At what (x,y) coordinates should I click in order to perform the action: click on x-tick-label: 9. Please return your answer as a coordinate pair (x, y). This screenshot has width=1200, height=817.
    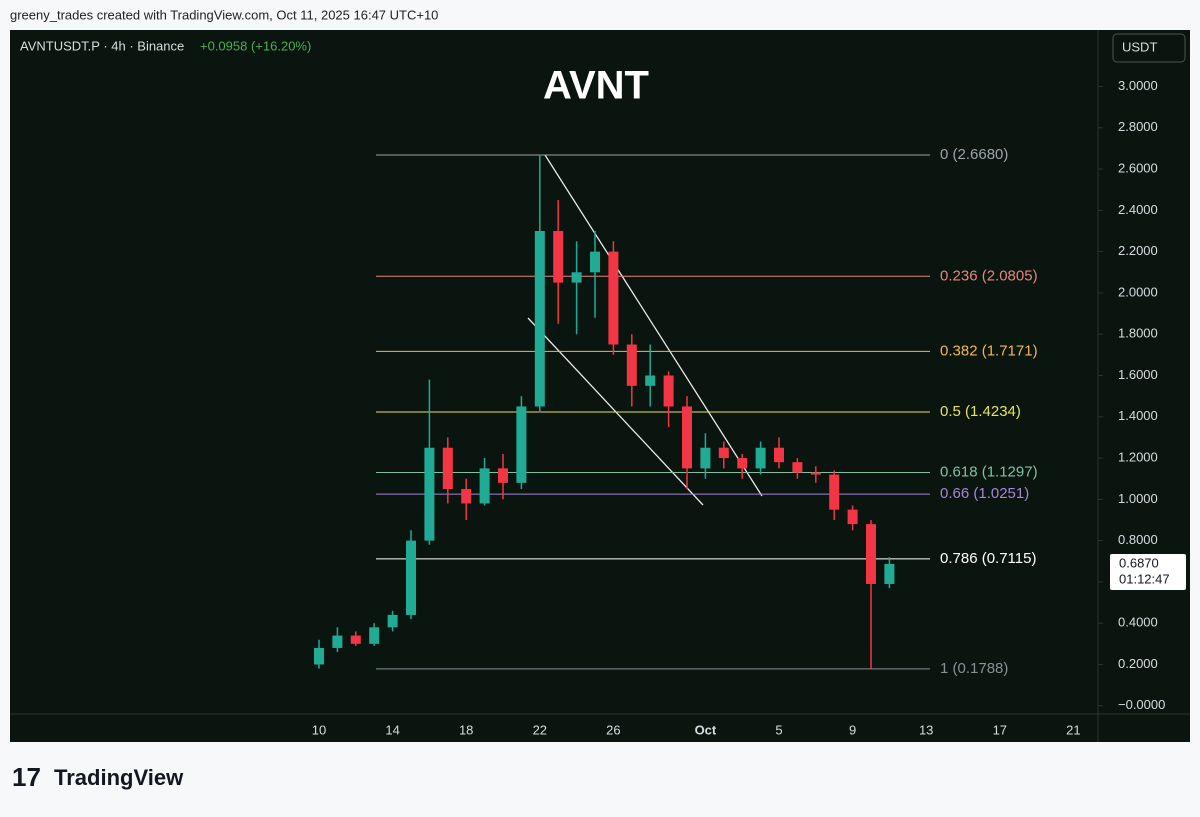
    Looking at the image, I should click on (852, 729).